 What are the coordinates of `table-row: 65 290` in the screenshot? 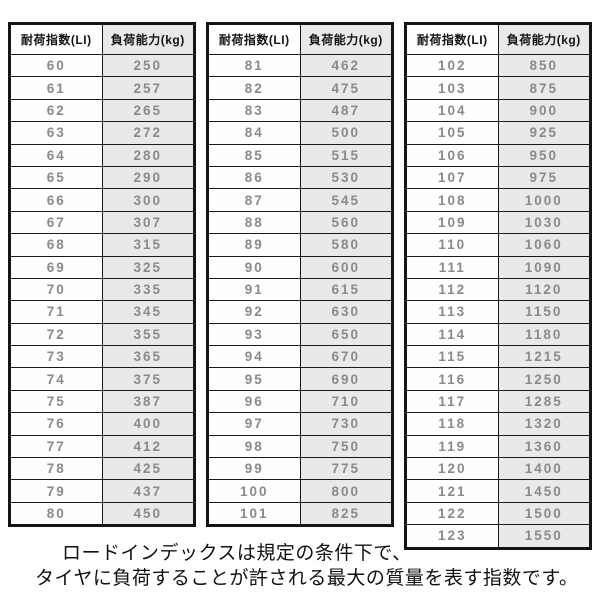 It's located at (102, 177).